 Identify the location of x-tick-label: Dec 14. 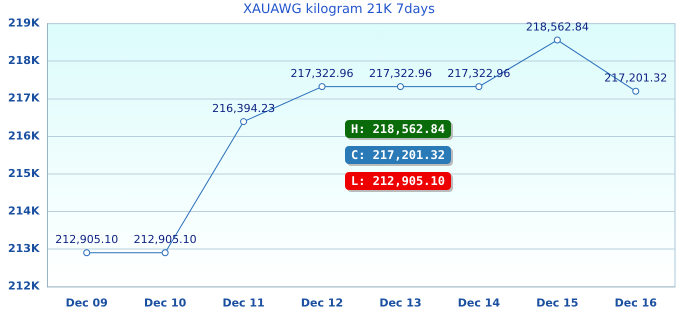
(479, 303).